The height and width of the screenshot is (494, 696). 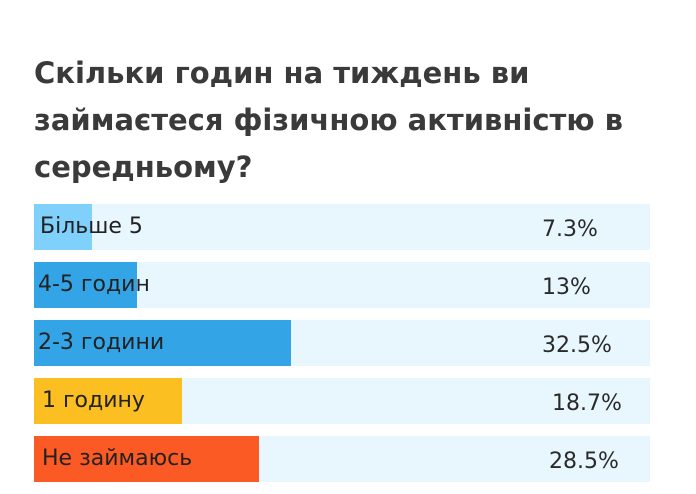 What do you see at coordinates (342, 401) in the screenshot?
I see `bar-row: 1 годину 18.7%` at bounding box center [342, 401].